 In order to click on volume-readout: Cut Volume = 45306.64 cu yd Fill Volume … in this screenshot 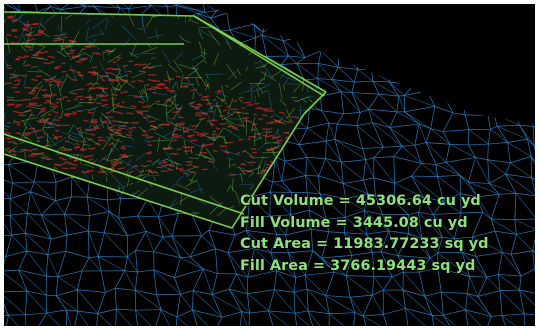, I will do `click(364, 234)`.